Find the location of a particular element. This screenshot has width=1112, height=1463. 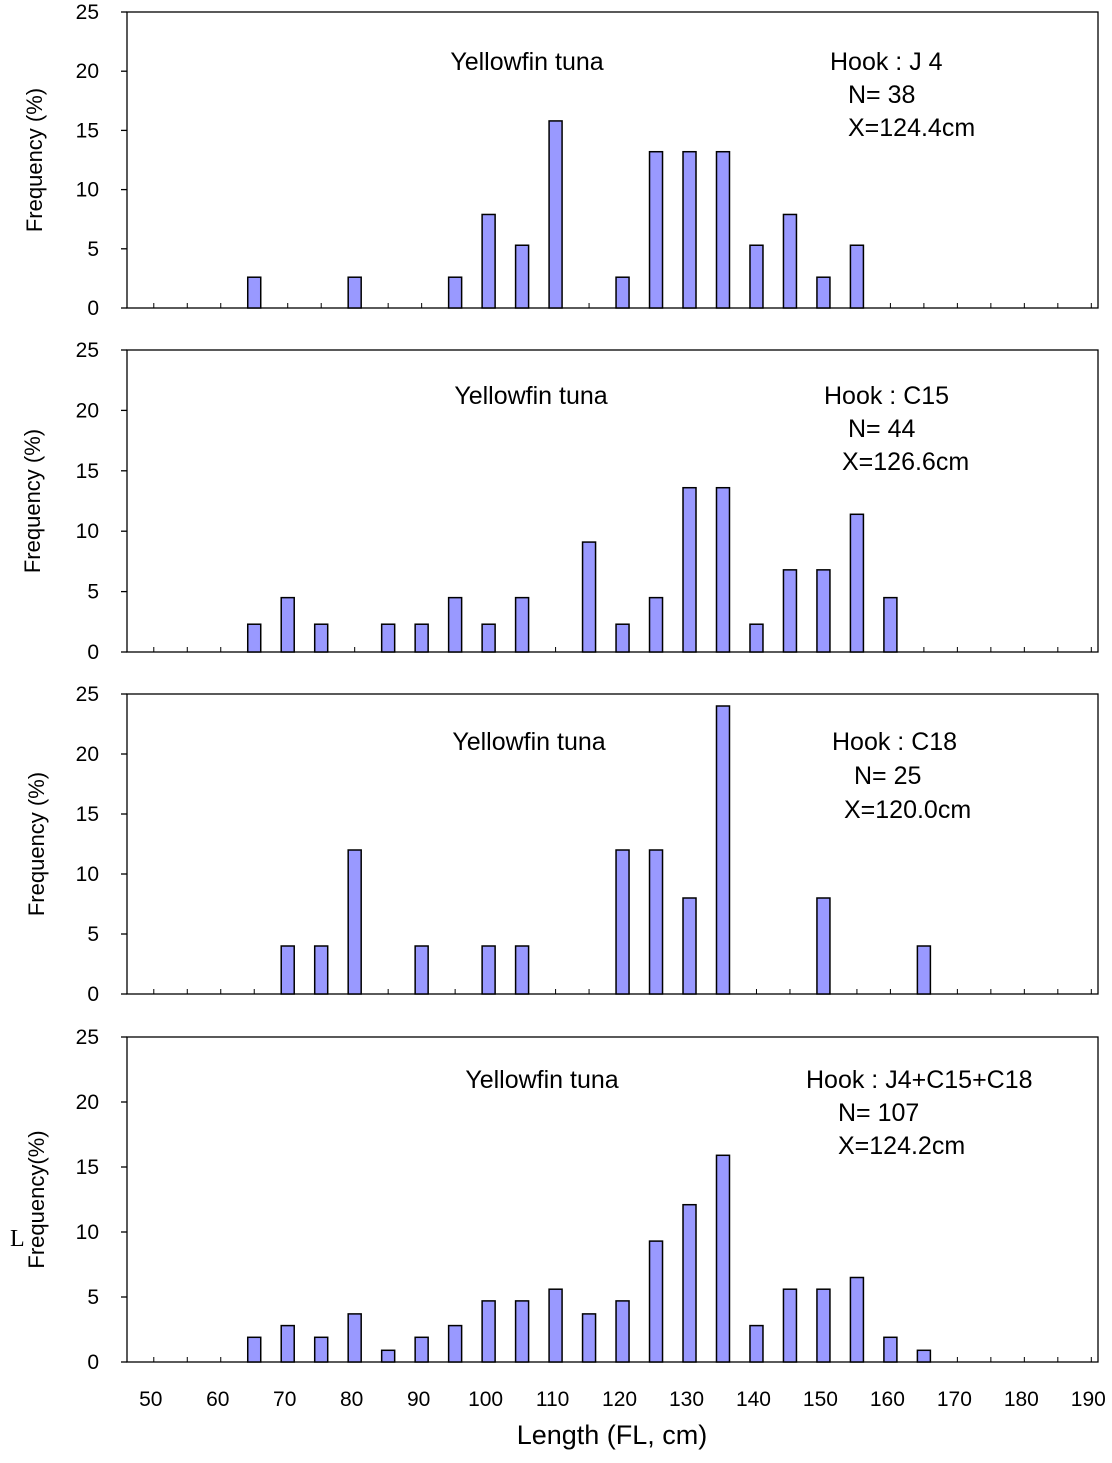

x-axis-label: Length (FL, cm) is located at coordinates (612, 1435).